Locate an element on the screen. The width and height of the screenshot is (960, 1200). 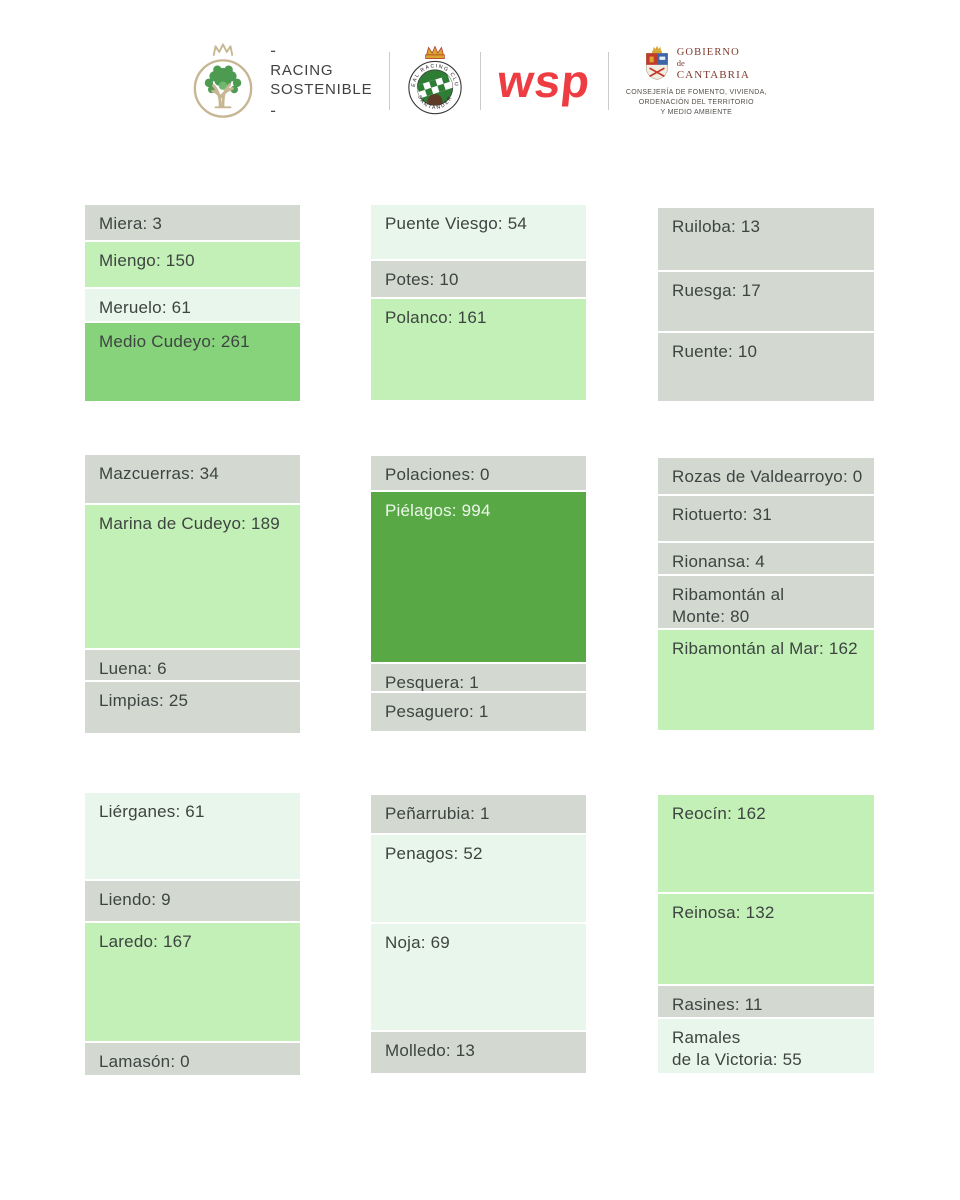
cell-label: Ruente: 10 is located at coordinates (715, 351).